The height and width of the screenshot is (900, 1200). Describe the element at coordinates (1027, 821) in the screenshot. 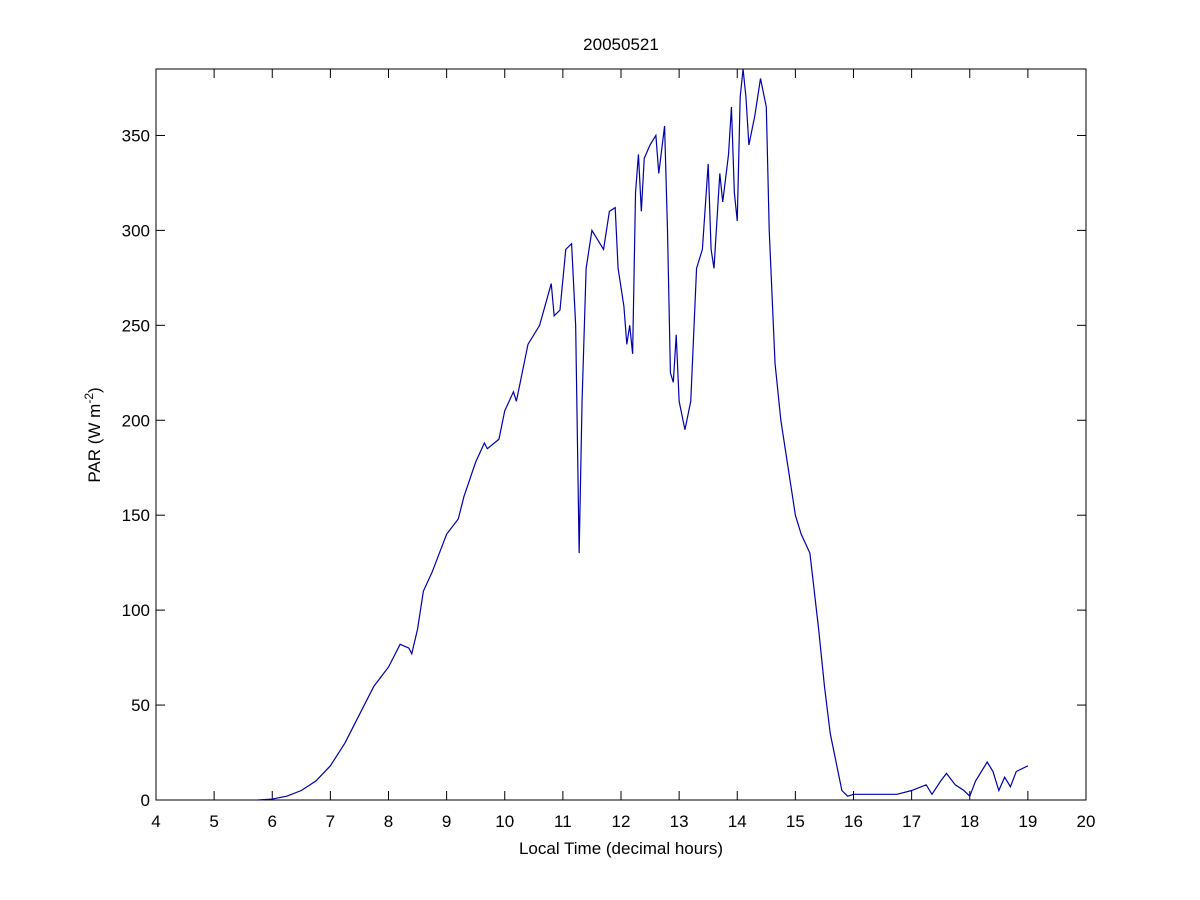

I see `x-tick-label: 19` at that location.